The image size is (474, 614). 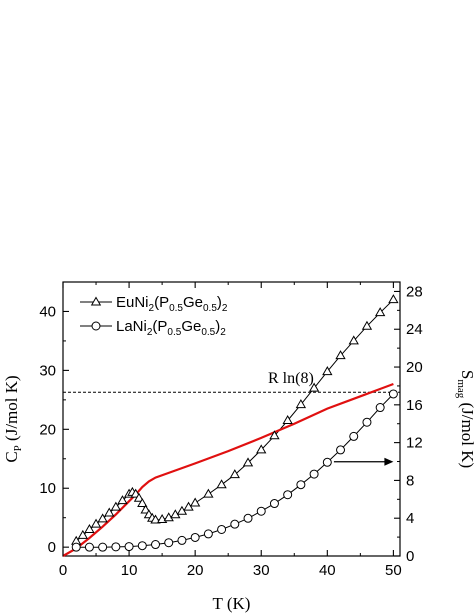 What do you see at coordinates (171, 328) in the screenshot?
I see `legend-label: LaNi2(P0.5Ge0.5)2` at bounding box center [171, 328].